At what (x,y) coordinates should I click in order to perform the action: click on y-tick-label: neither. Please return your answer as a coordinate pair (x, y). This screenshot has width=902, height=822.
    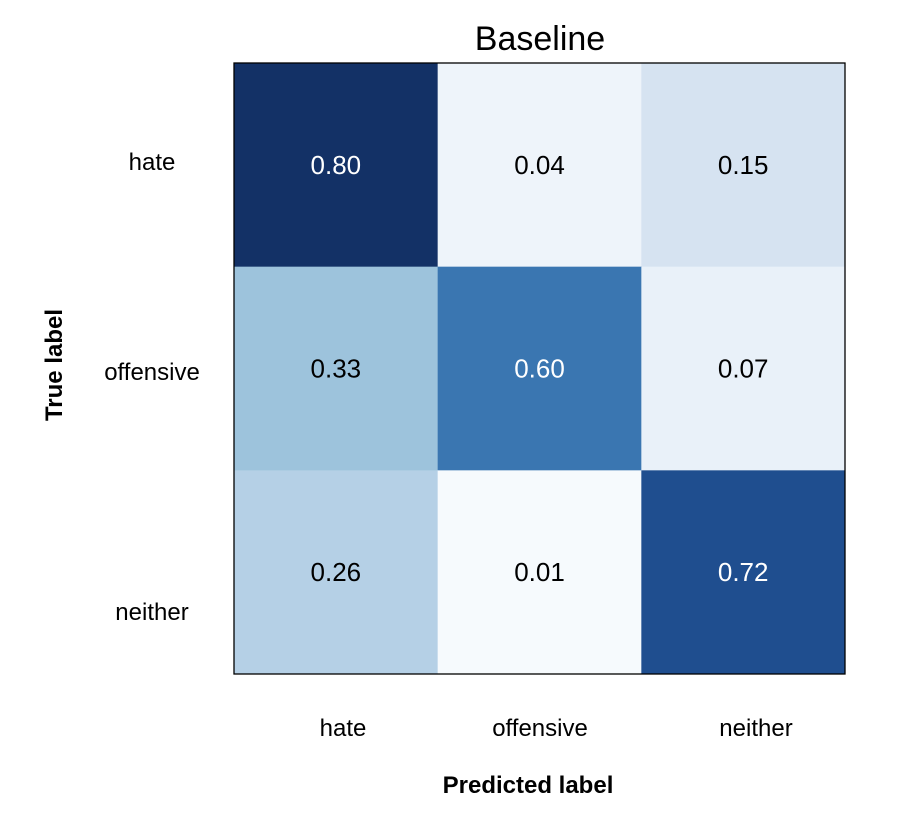
    Looking at the image, I should click on (151, 612).